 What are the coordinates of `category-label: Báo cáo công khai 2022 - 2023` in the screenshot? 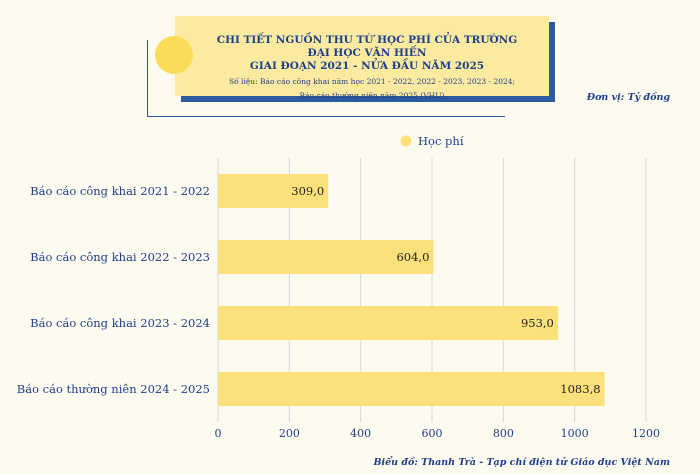 It's located at (120, 257).